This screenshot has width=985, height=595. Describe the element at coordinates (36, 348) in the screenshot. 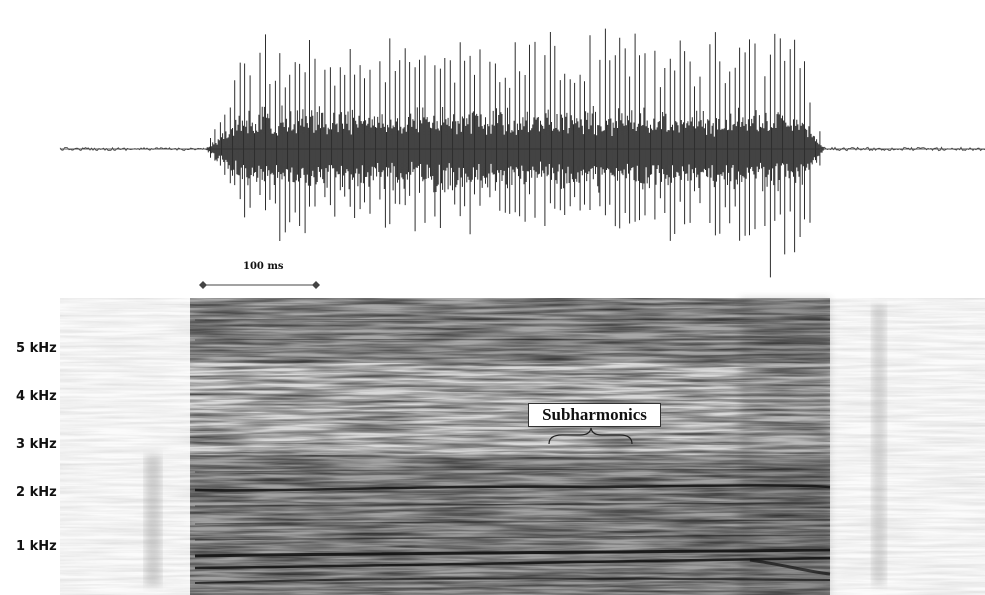

I see `frequency-label-5khz: 5 kHz` at that location.